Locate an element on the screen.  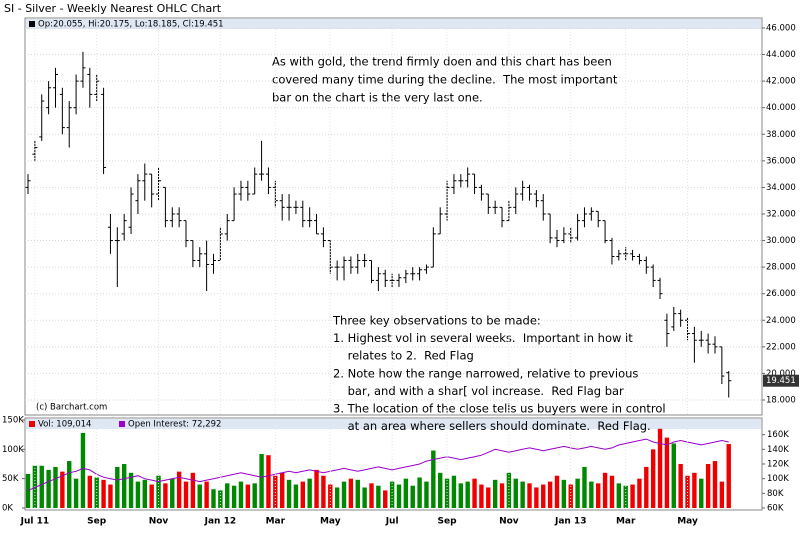
x-tick-label: Jul is located at coordinates (392, 522).